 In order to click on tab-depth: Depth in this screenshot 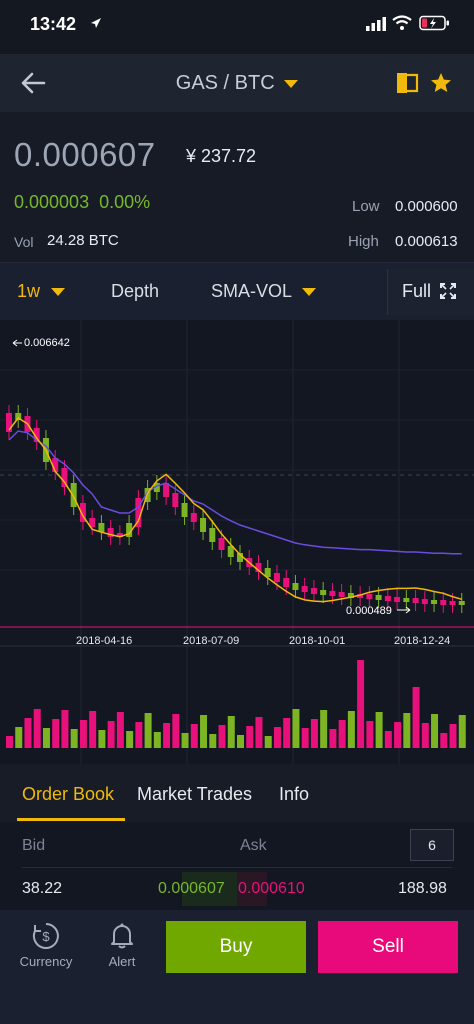, I will do `click(135, 291)`.